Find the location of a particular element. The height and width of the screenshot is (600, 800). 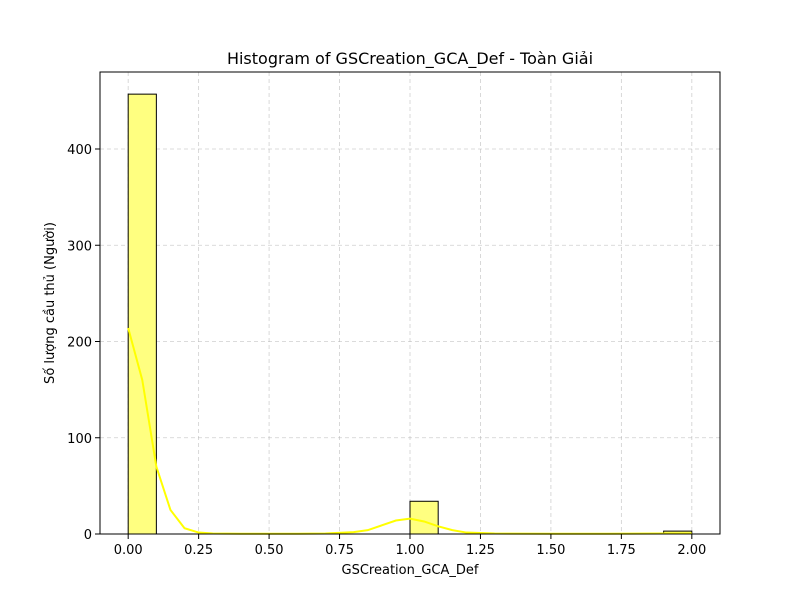

x-tick-label: 0.00 is located at coordinates (128, 550).